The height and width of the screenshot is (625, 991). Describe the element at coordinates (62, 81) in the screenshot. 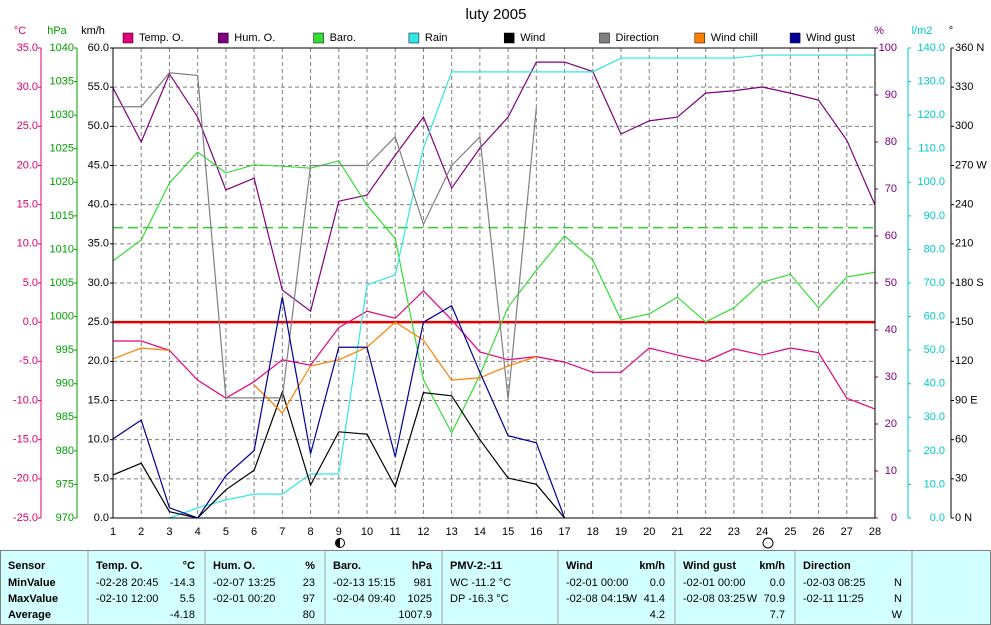

I see `y-tick-label: 1035` at that location.